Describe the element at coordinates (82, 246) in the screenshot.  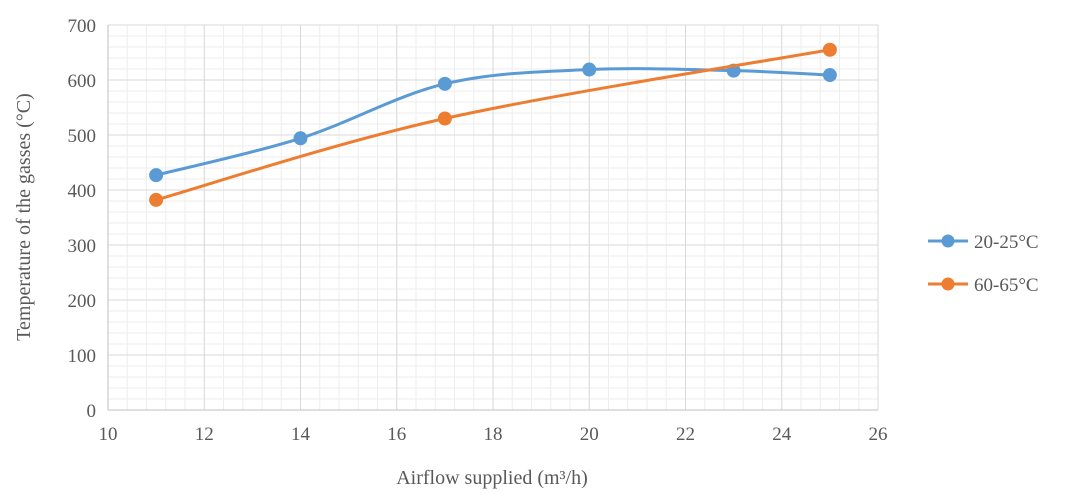
I see `y-tick-label: 300` at that location.